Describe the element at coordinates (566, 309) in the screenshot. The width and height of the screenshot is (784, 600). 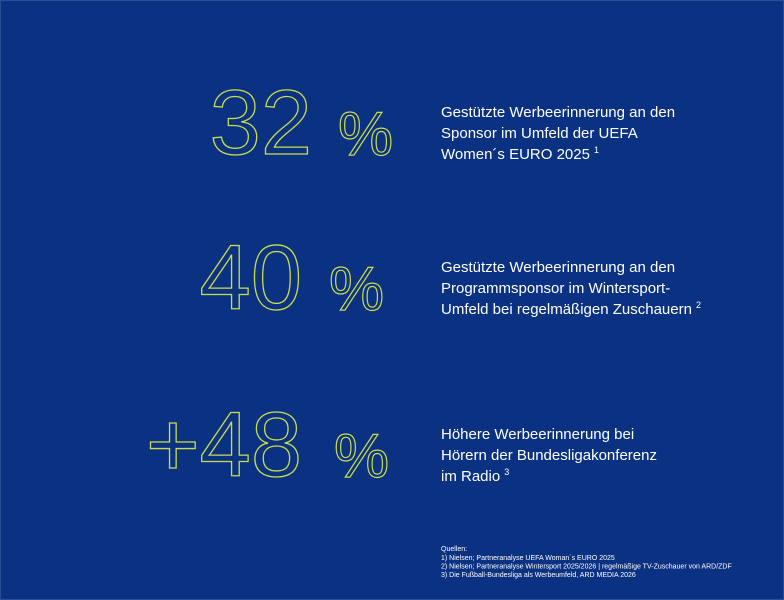
I see `description-line: Umfeld bei regelmäßigen Zuschauern` at that location.